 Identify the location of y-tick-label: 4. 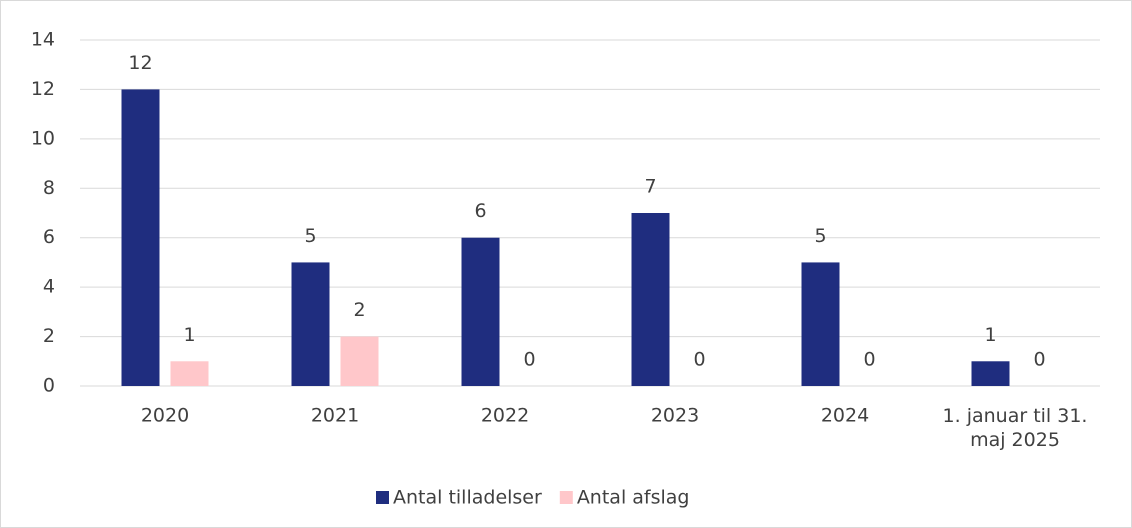
(49, 287).